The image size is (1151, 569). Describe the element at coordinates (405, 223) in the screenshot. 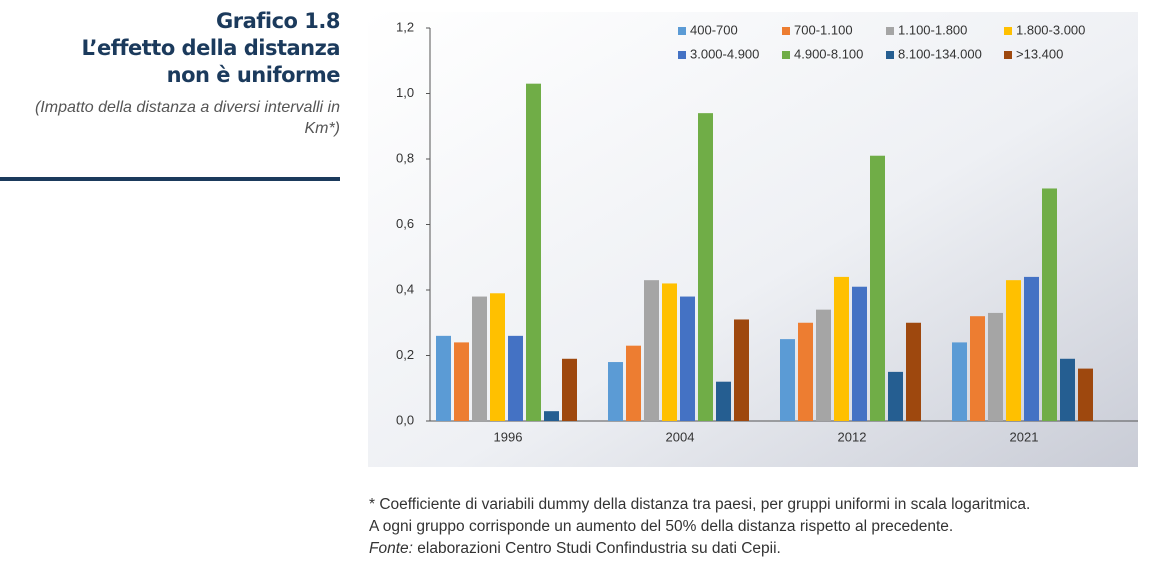

I see `y-tick-label: 0,6` at that location.